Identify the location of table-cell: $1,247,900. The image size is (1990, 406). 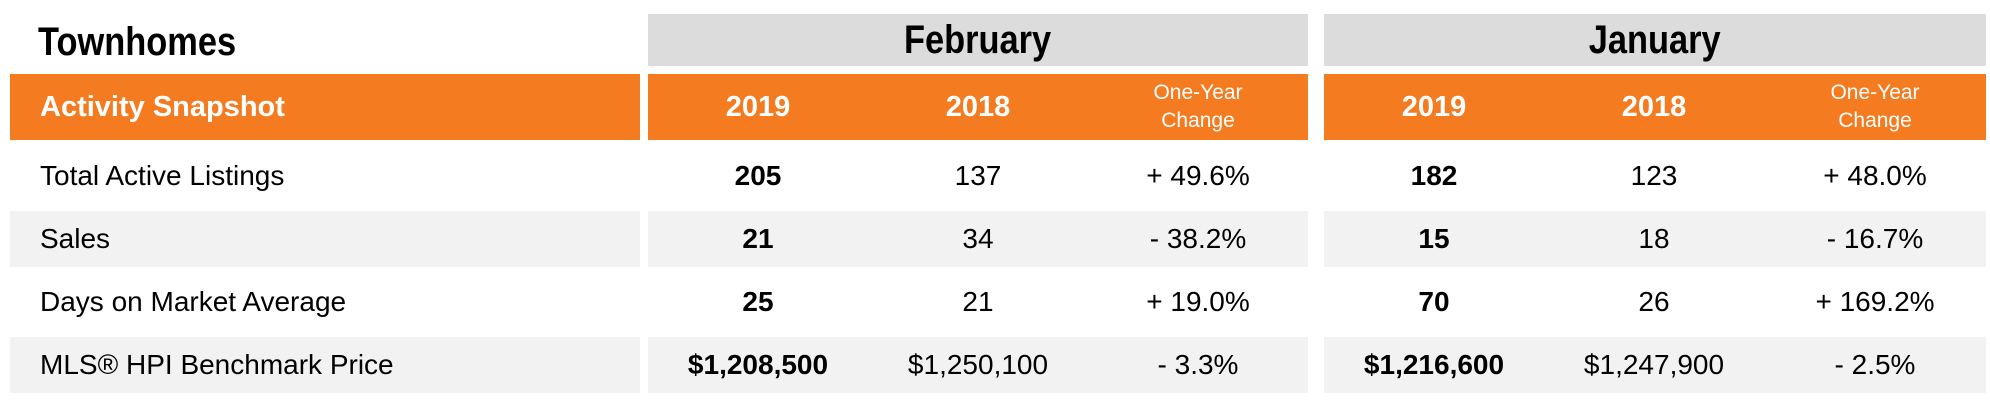
(1654, 365).